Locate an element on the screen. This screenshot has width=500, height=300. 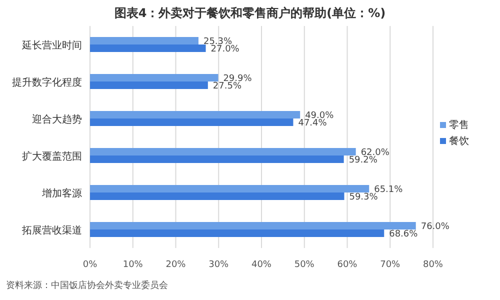
text: 资料来源：中国饭店协会外卖专业委员会 is located at coordinates (87, 285).